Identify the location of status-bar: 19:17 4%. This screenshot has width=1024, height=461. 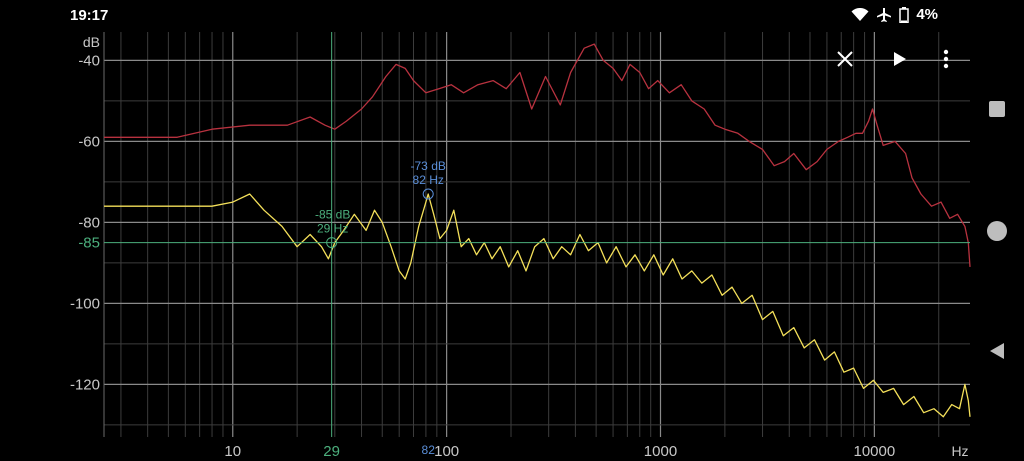
(512, 16).